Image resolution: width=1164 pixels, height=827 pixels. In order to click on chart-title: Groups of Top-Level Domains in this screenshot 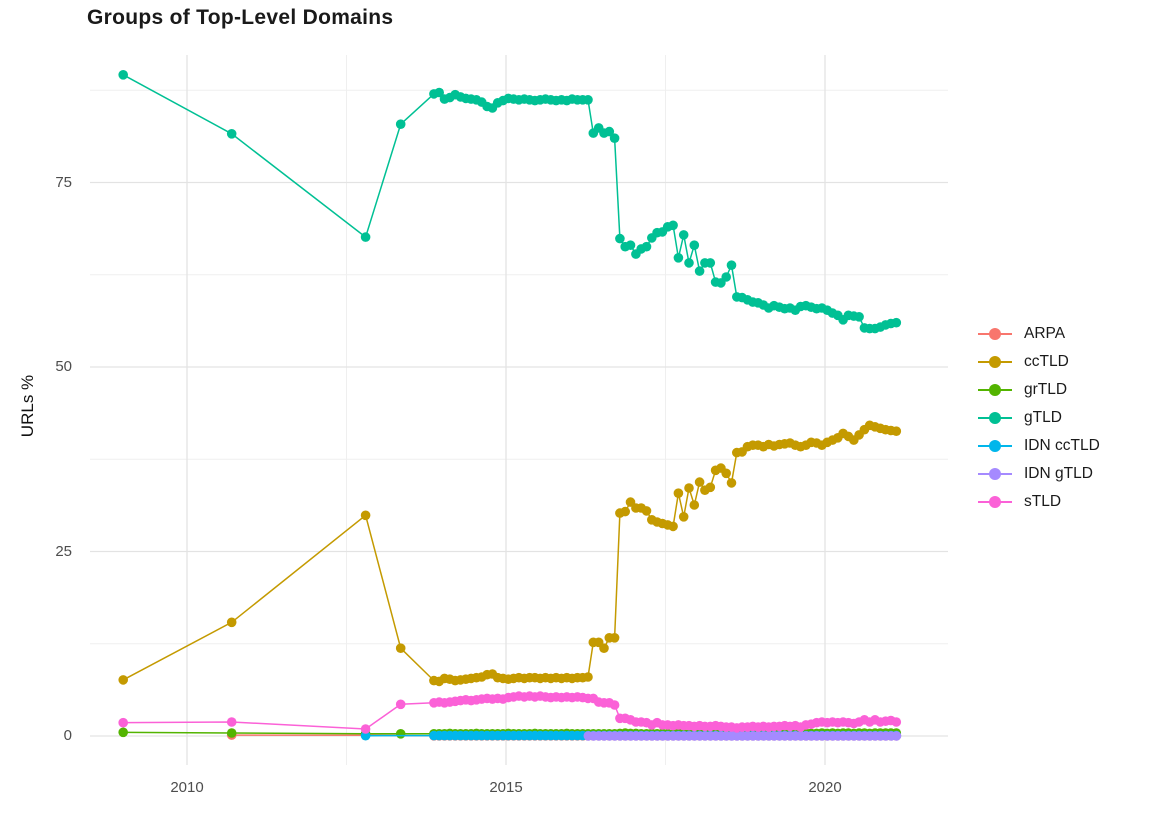, I will do `click(240, 17)`.